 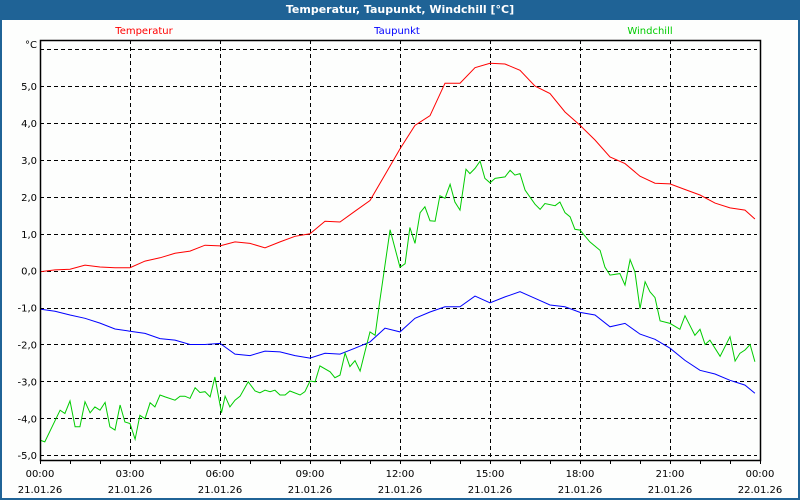 I want to click on y-tick-label: 0,0, so click(x=29, y=272).